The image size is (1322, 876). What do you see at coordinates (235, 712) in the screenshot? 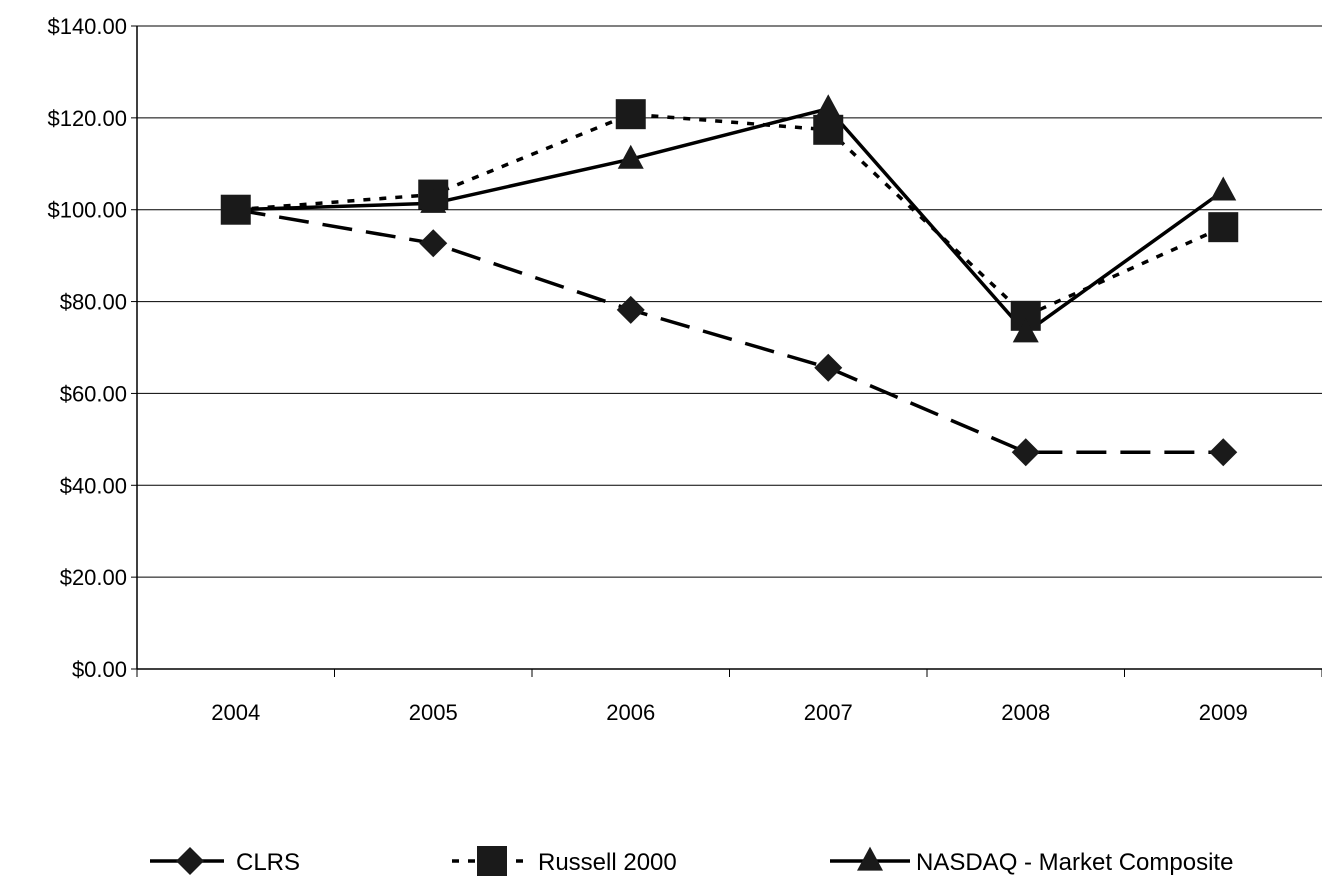
I see `x-tick-label: 2004` at bounding box center [235, 712].